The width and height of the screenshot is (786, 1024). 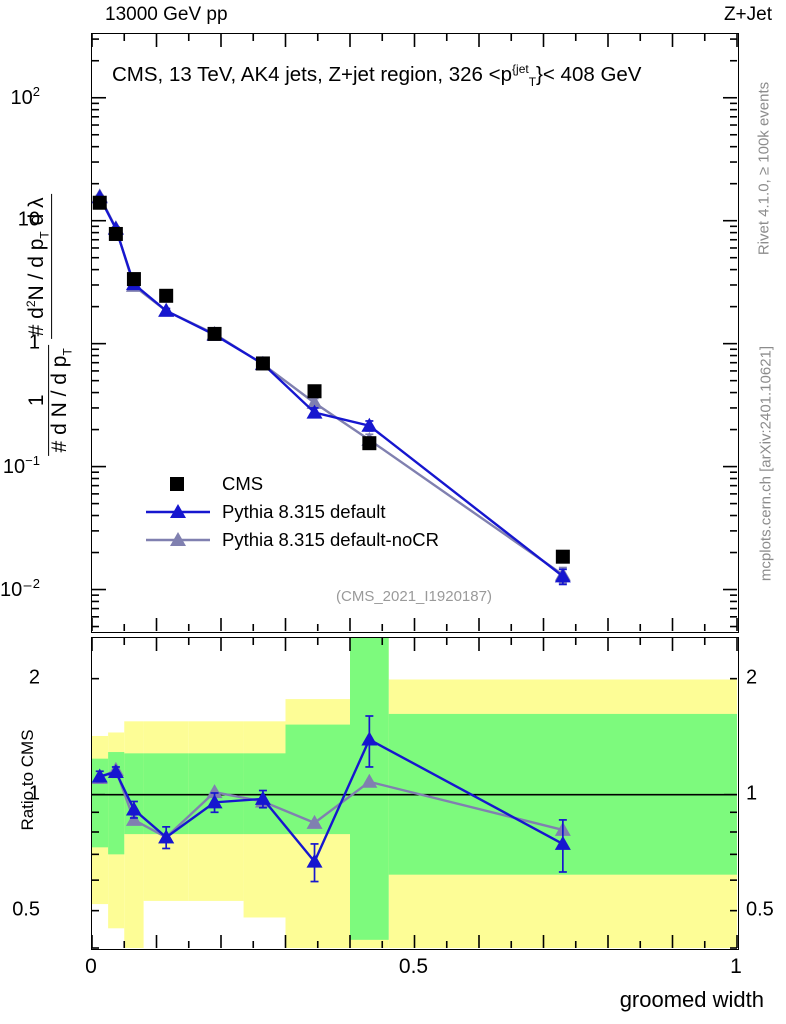 I want to click on mcplots-source-label: mcplots.cern.ch [arXiv:2401.10621], so click(x=766, y=463).